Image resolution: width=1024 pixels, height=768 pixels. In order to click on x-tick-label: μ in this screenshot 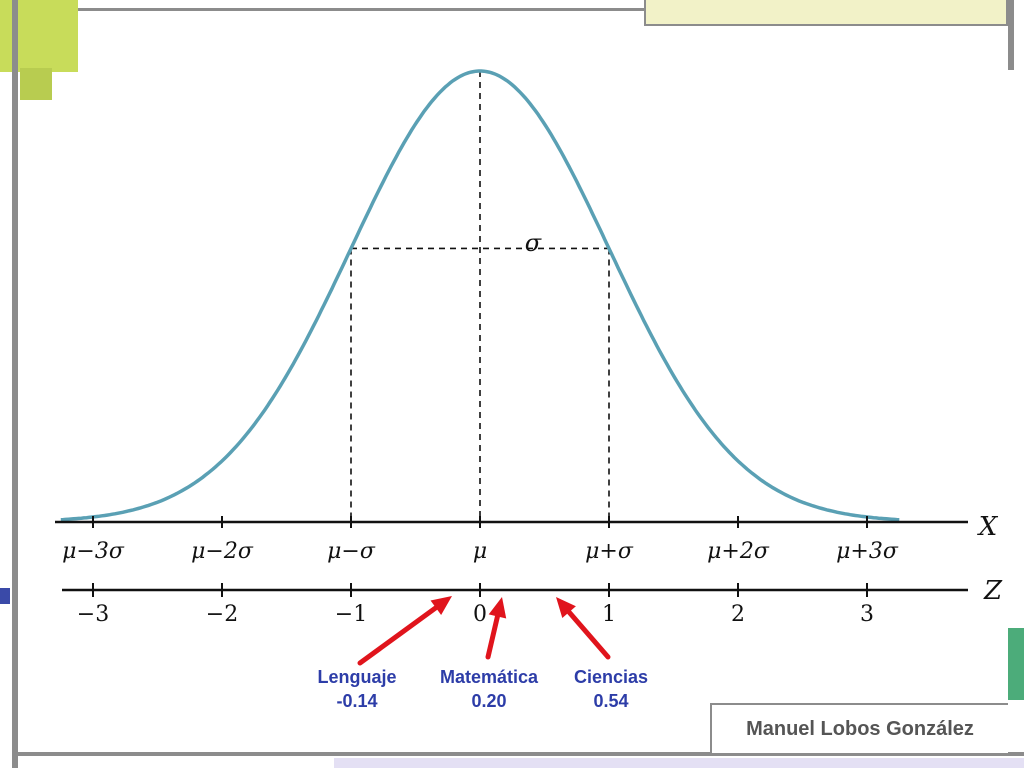, I will do `click(480, 551)`.